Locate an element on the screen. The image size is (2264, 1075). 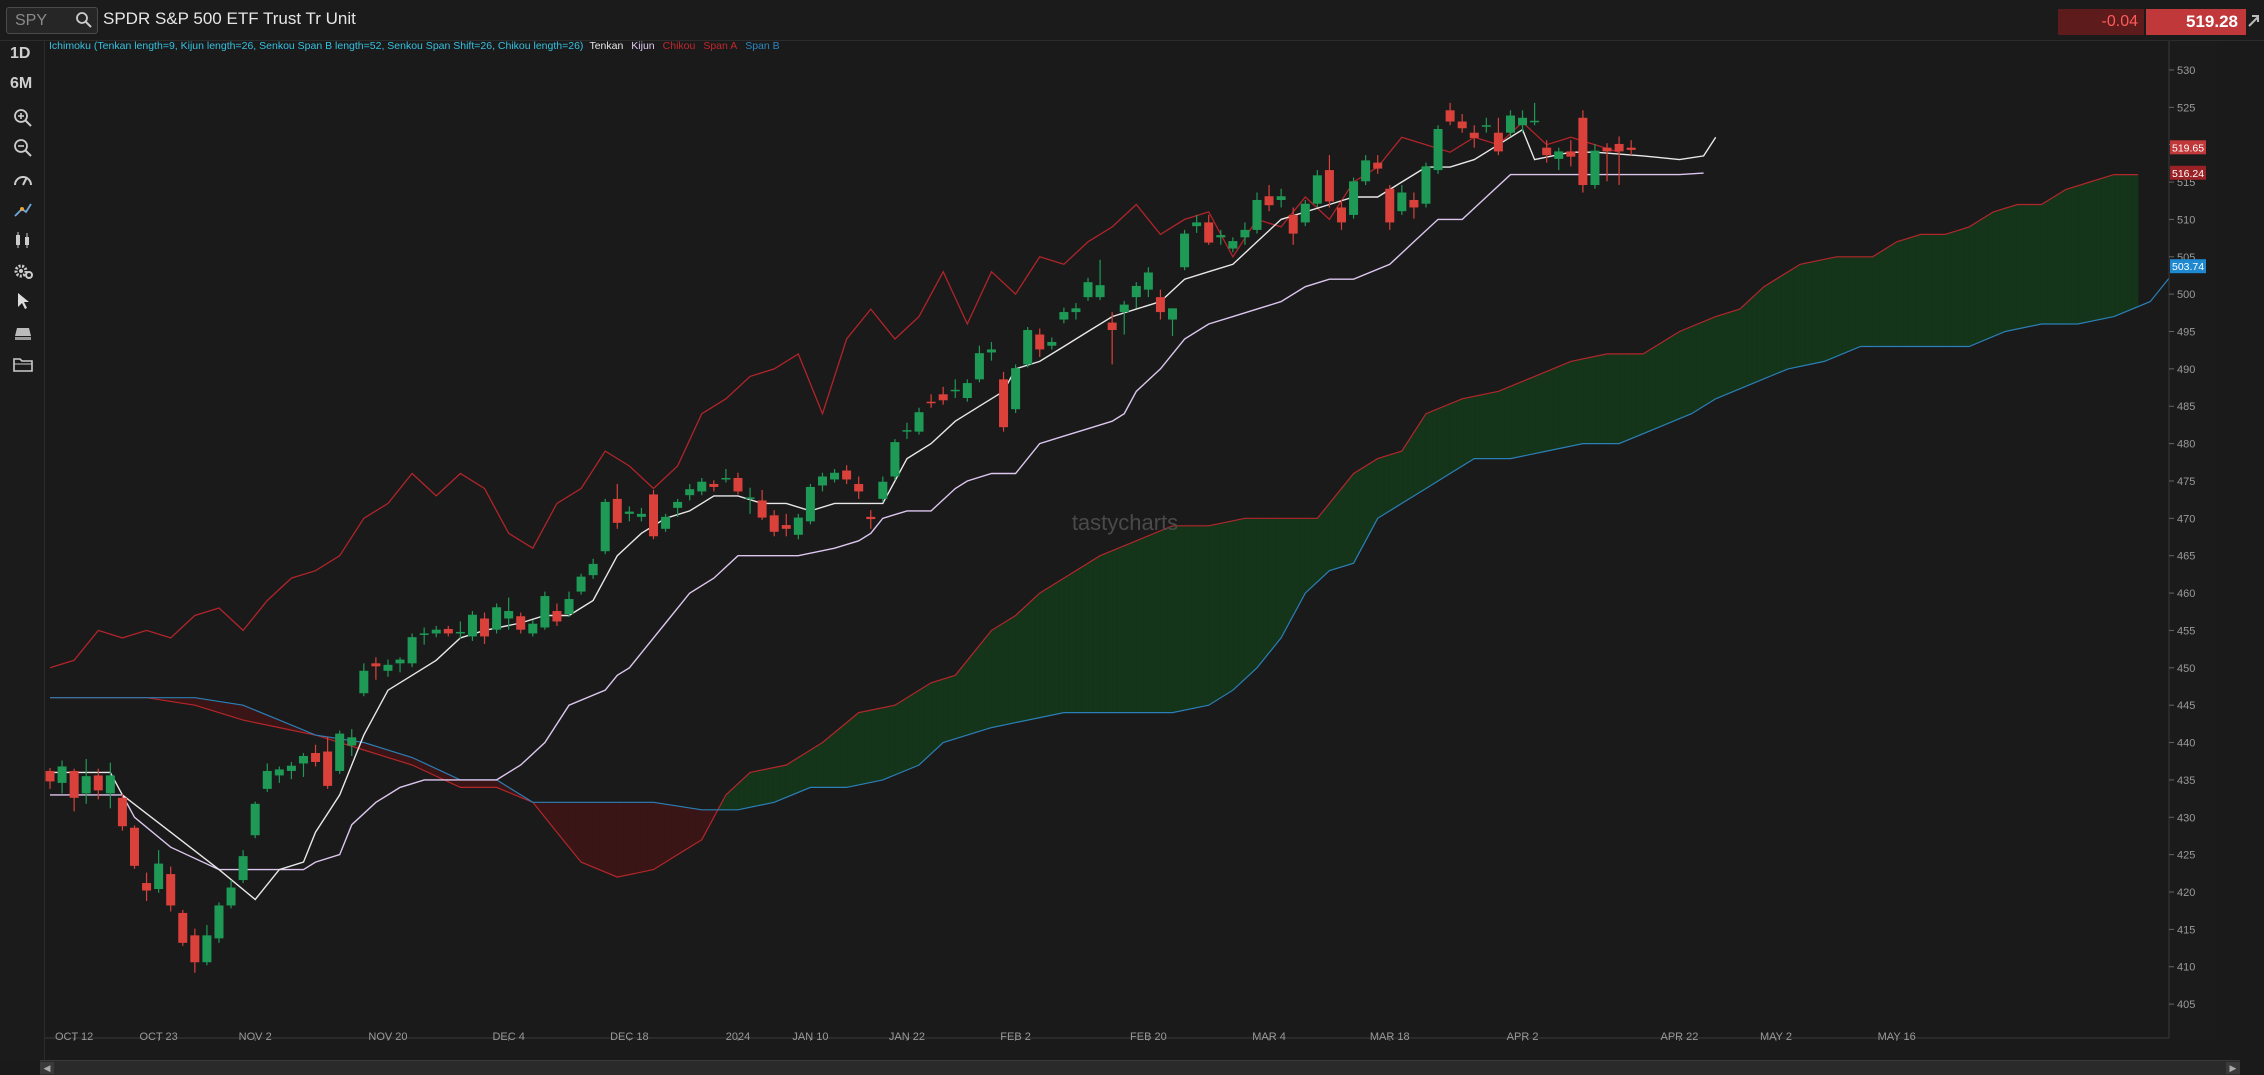
price-tick-label: 480 is located at coordinates (2186, 445).